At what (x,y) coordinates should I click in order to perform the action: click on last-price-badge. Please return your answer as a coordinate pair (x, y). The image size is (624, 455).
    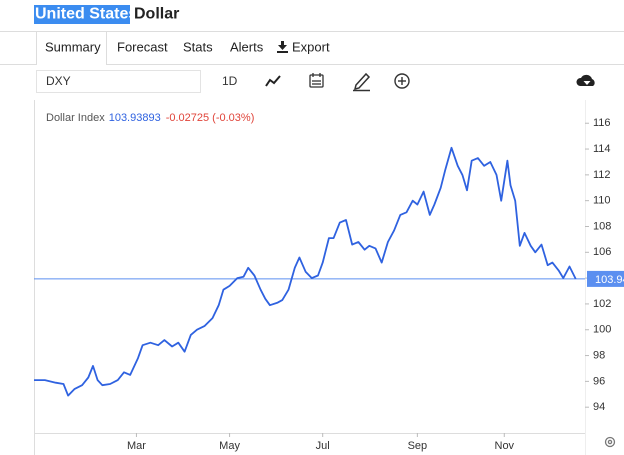
    Looking at the image, I should click on (605, 278).